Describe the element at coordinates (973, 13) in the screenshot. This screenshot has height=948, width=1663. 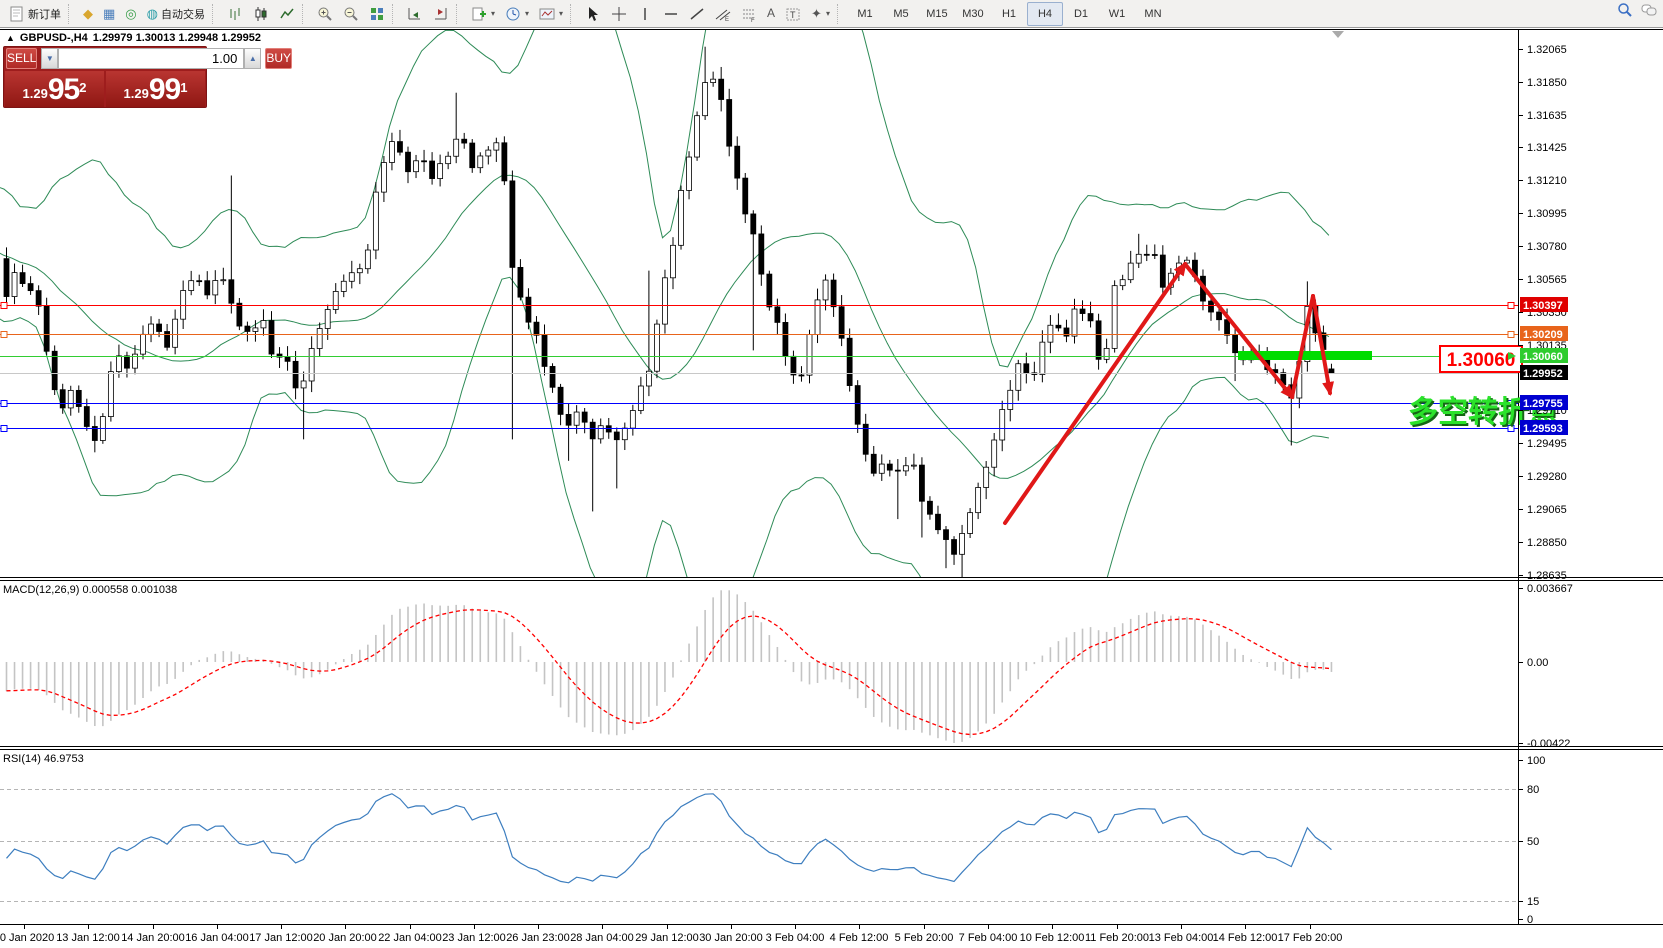
I see `timeframe-m30: M30` at that location.